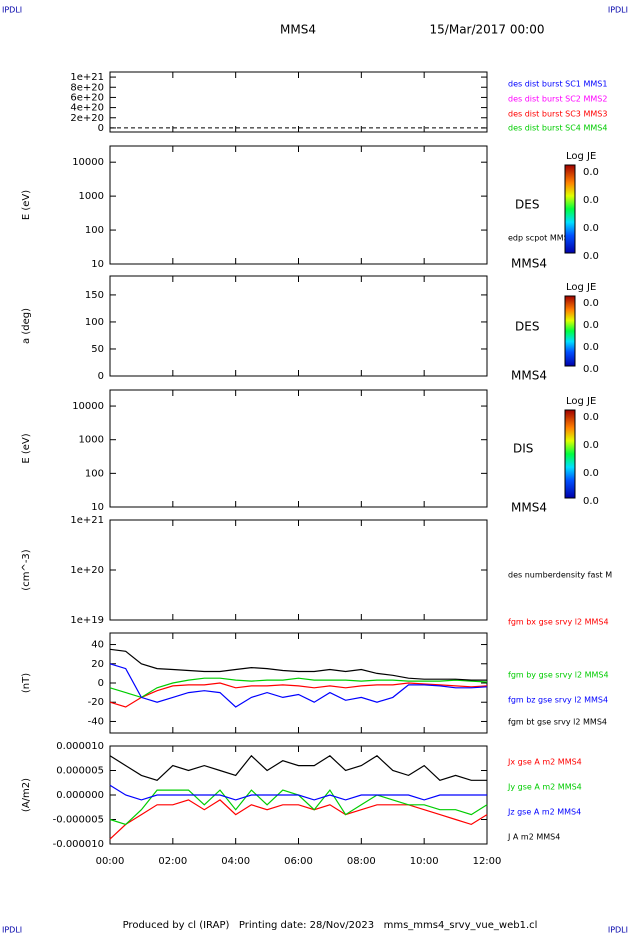 The width and height of the screenshot is (630, 934). Describe the element at coordinates (557, 99) in the screenshot. I see `legend-entry: des dist burst SC2 MMS2` at that location.